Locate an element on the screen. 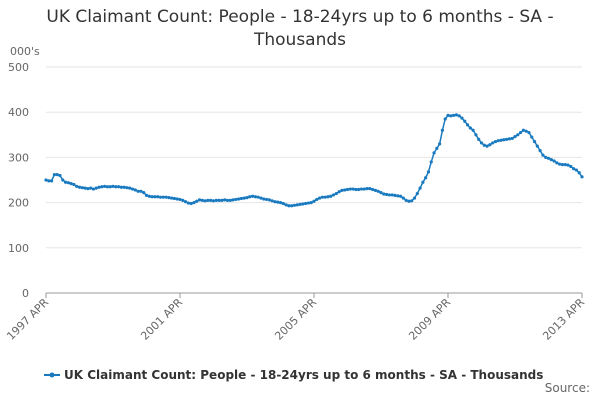 This screenshot has width=600, height=400. y-tick-label: 0 is located at coordinates (25, 293).